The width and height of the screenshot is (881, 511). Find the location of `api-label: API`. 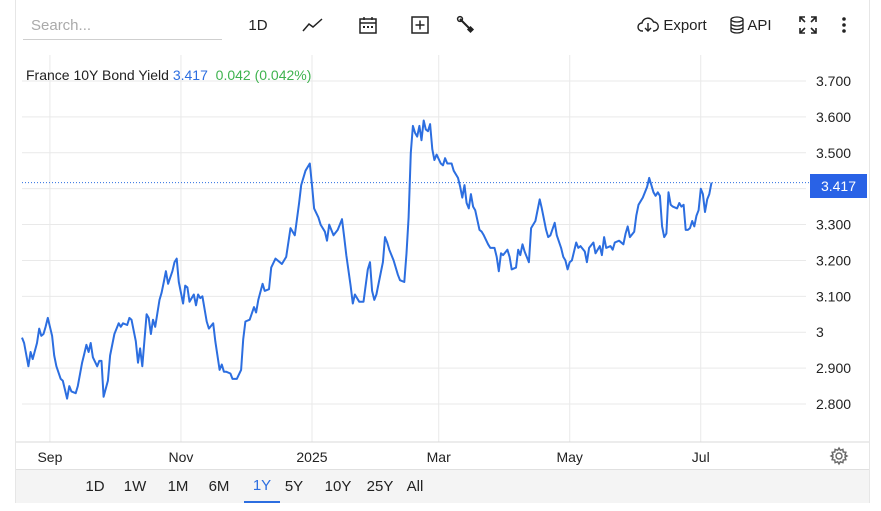

api-label: API is located at coordinates (759, 25).